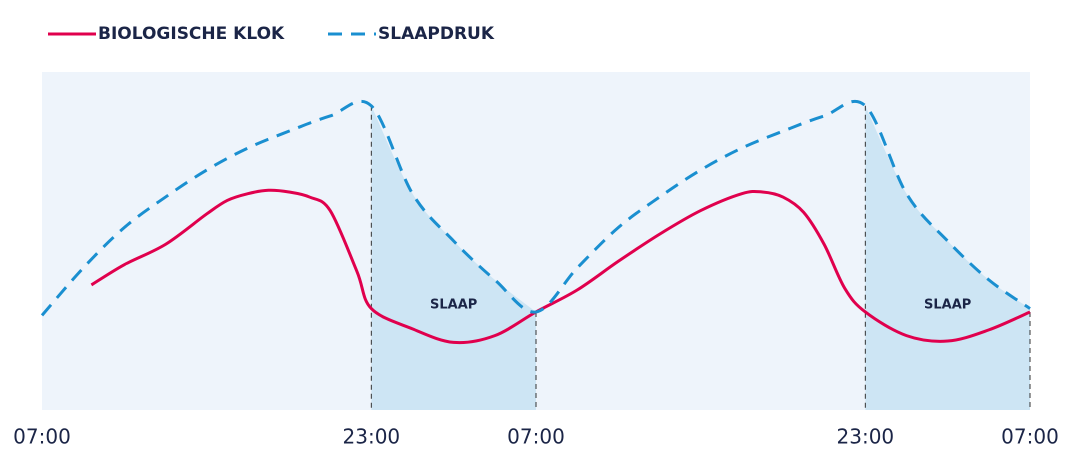  I want to click on legend-label: SLAAPDRUK, so click(436, 34).